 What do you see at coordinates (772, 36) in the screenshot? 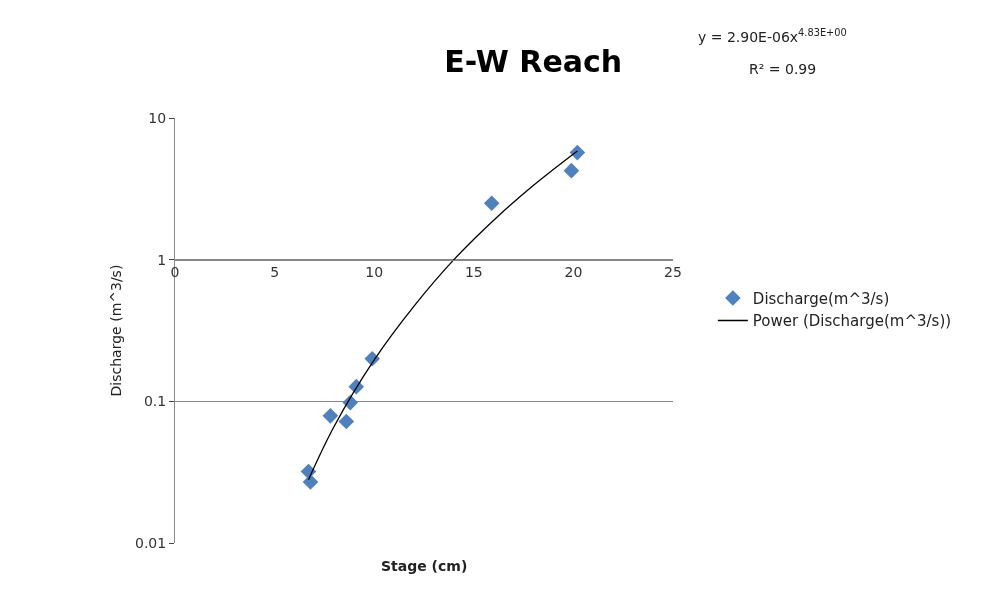
I see `text: y = 2.90E-06x$^{4.83E+00}$` at bounding box center [772, 36].